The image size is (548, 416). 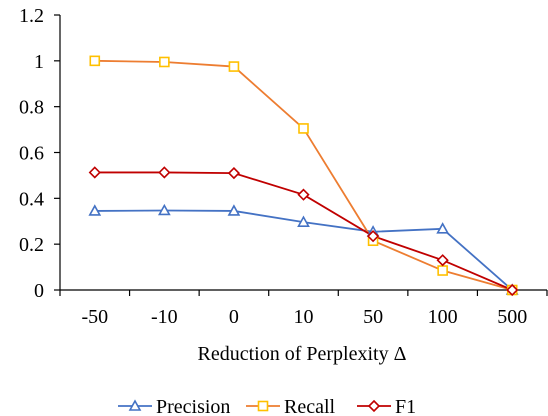 I want to click on y-tick-label: 0.2, so click(x=31, y=245).